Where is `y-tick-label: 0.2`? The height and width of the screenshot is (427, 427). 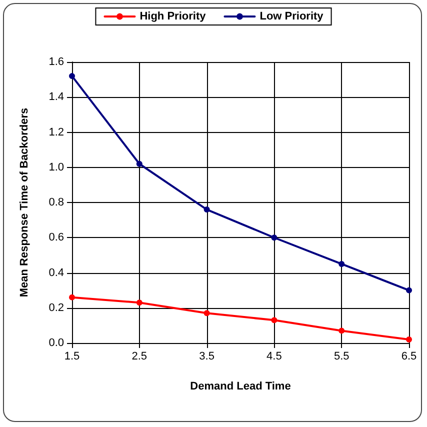
y-tick-label: 0.2 is located at coordinates (56, 308).